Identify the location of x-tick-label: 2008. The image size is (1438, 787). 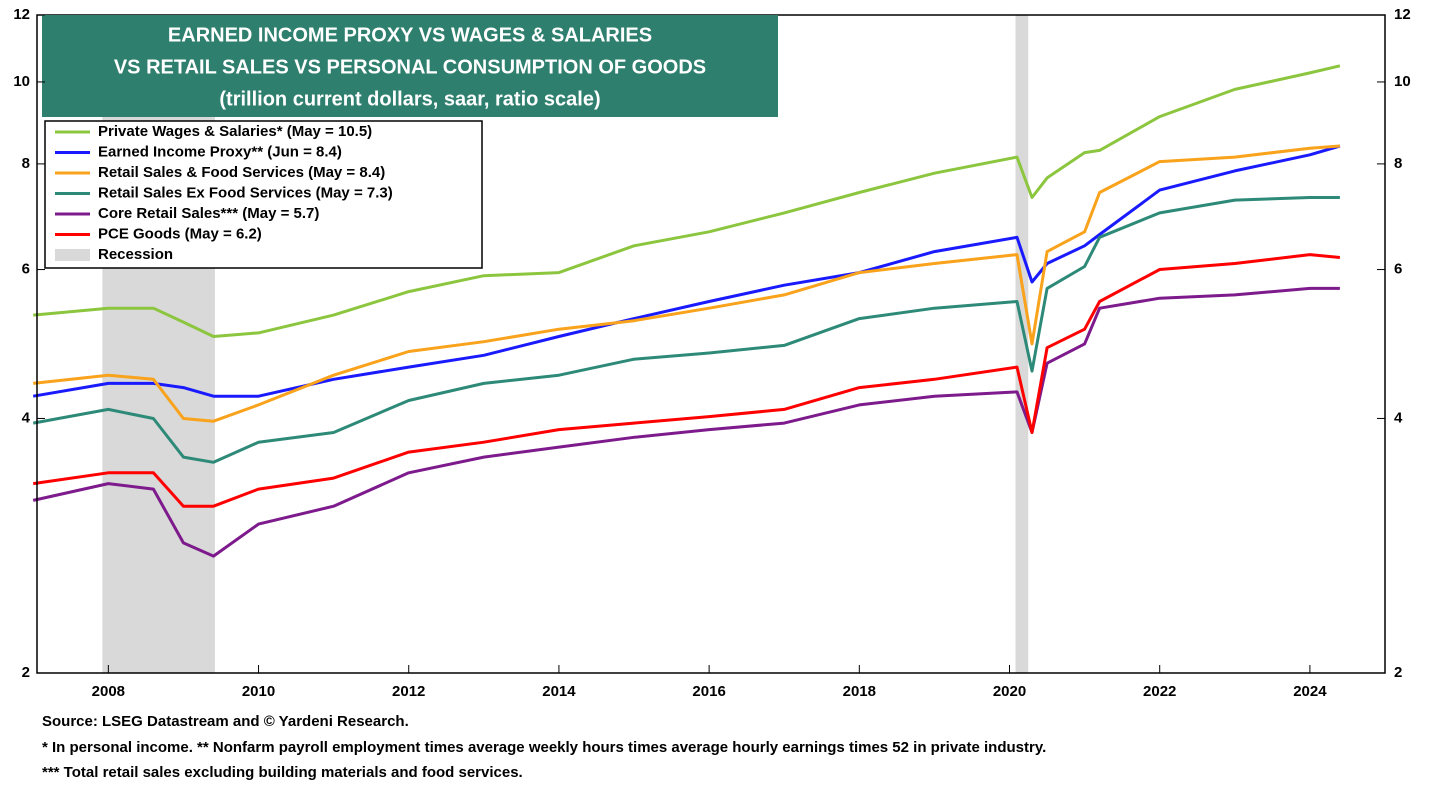
(108, 691).